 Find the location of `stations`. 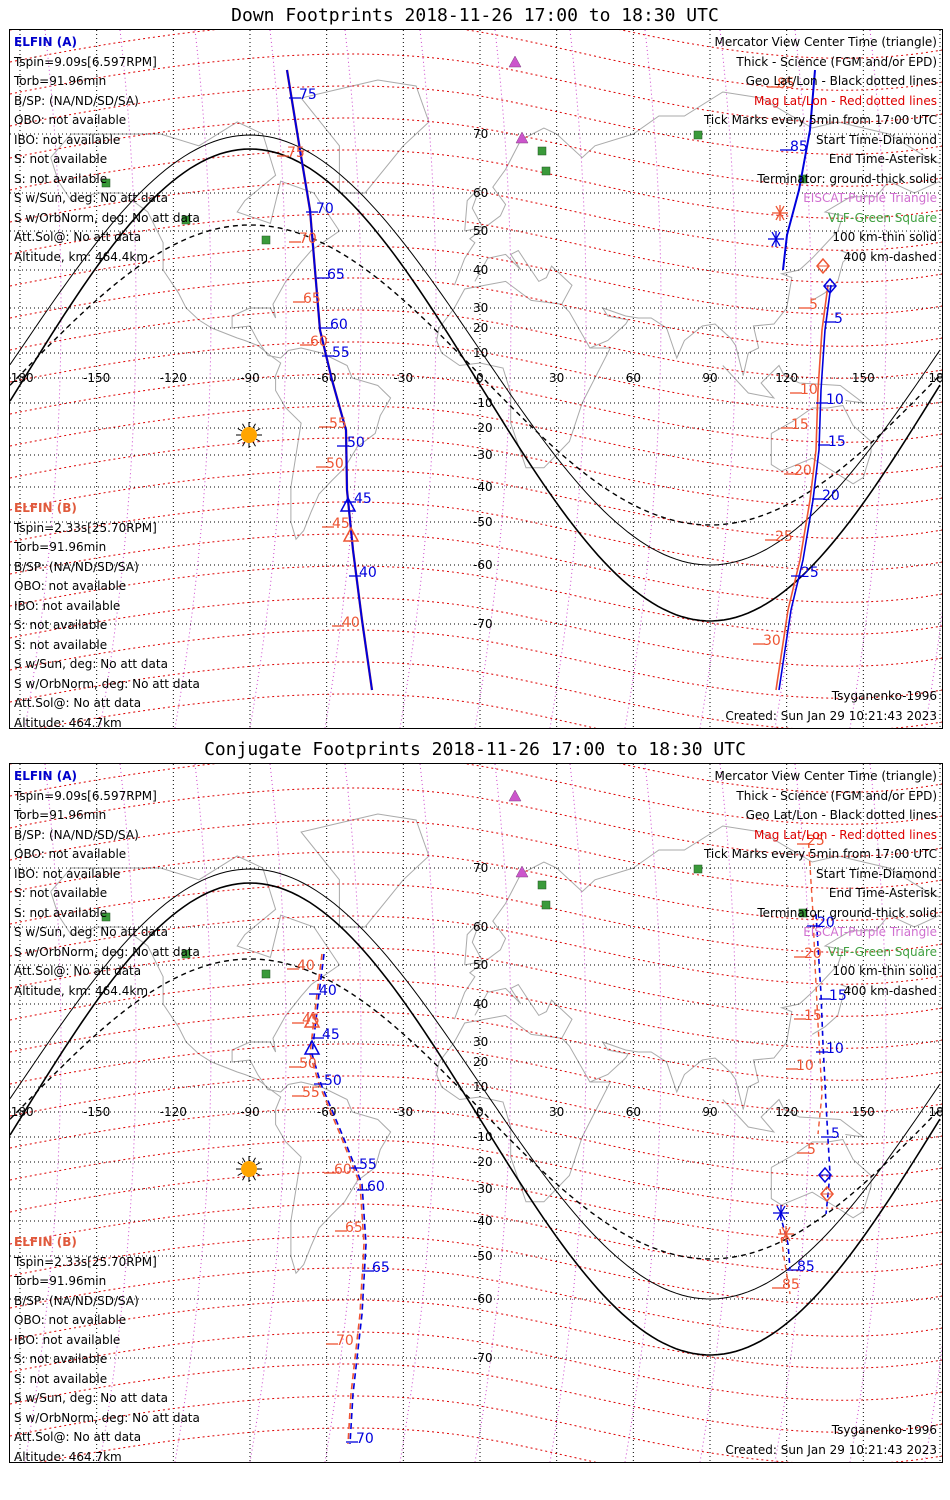

stations is located at coordinates (454, 884).